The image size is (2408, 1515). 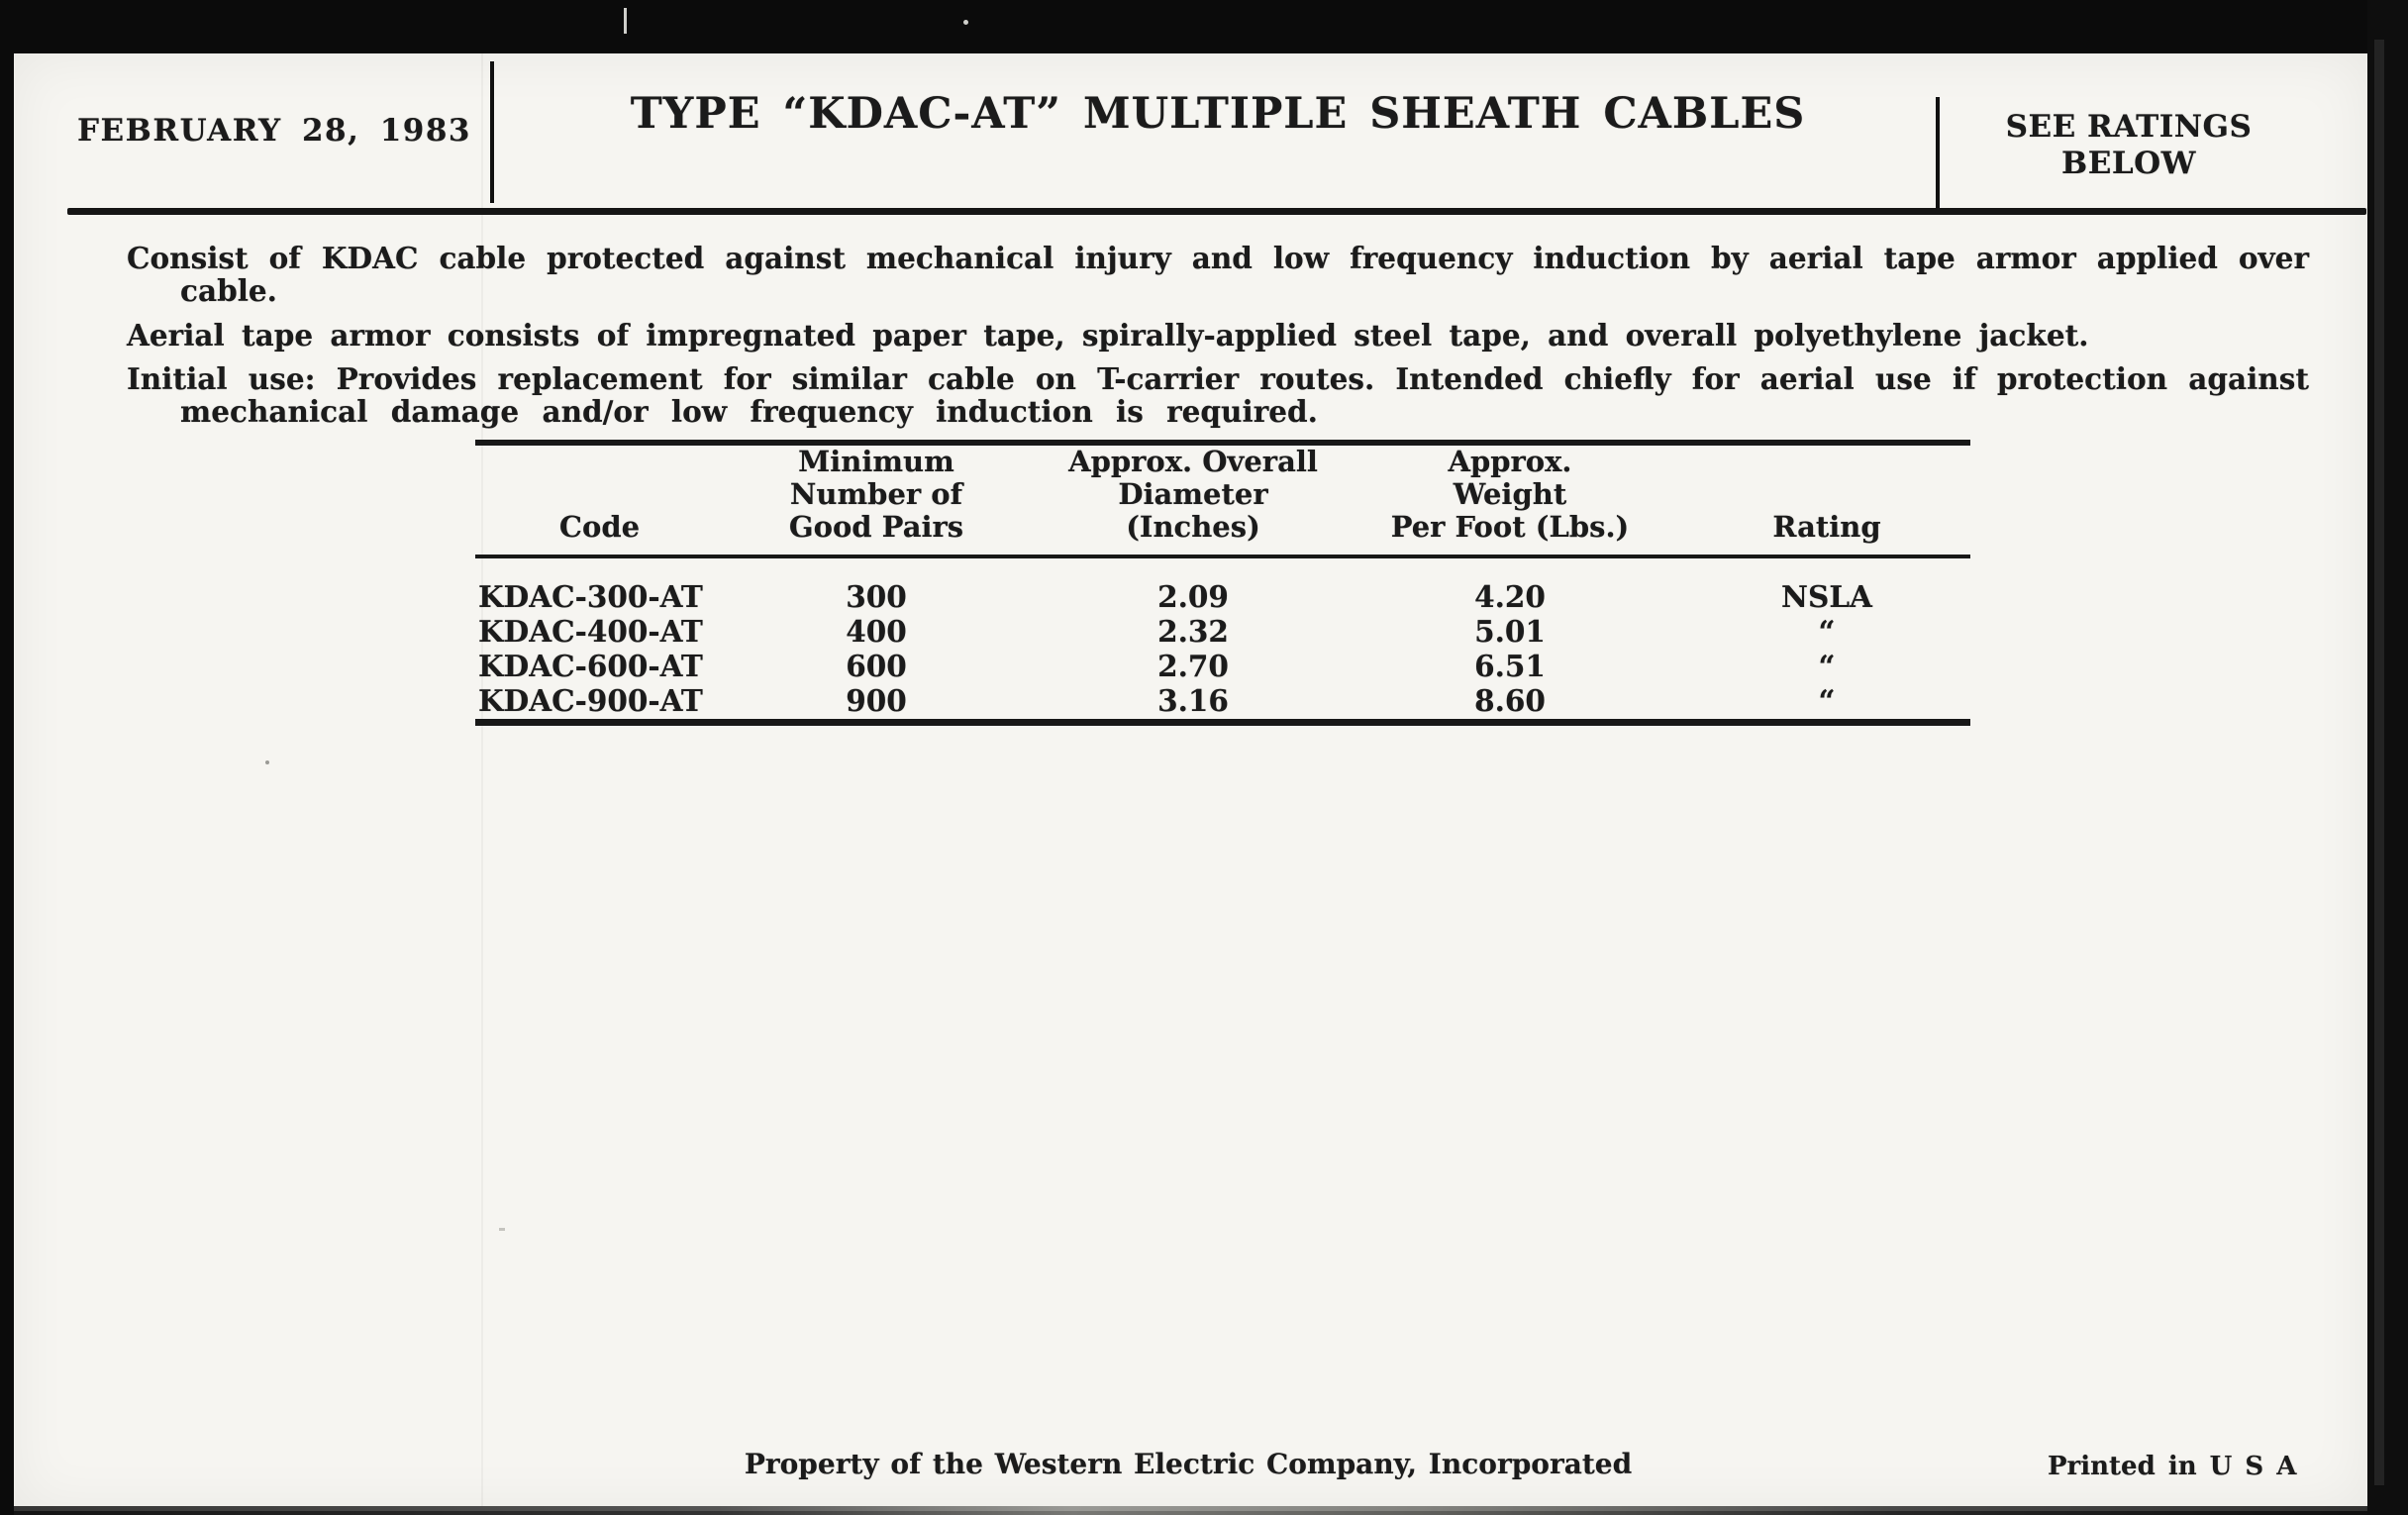 I want to click on cell-pairs: 600, so click(x=876, y=666).